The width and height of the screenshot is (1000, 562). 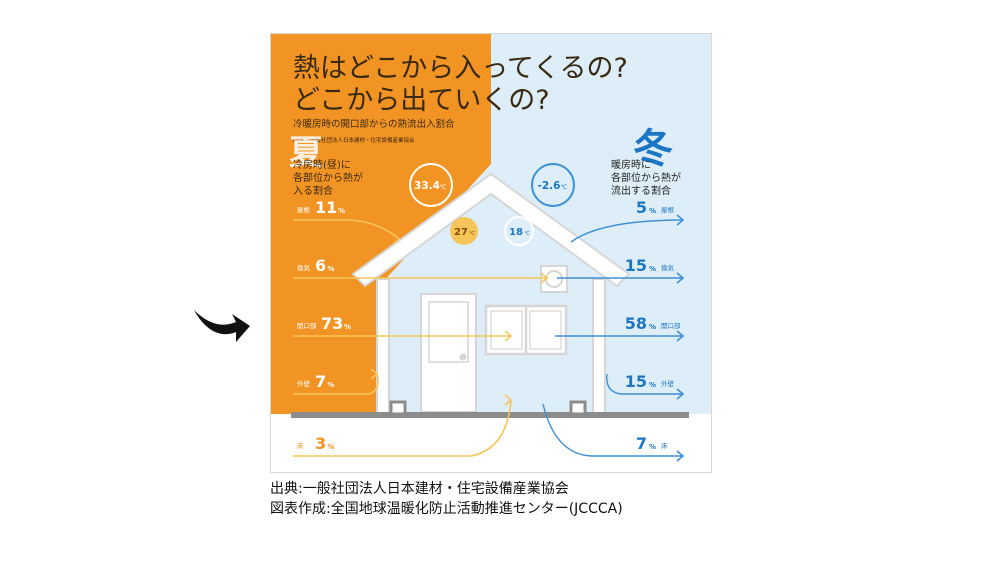 I want to click on winter-kanji: 冬, so click(x=653, y=149).